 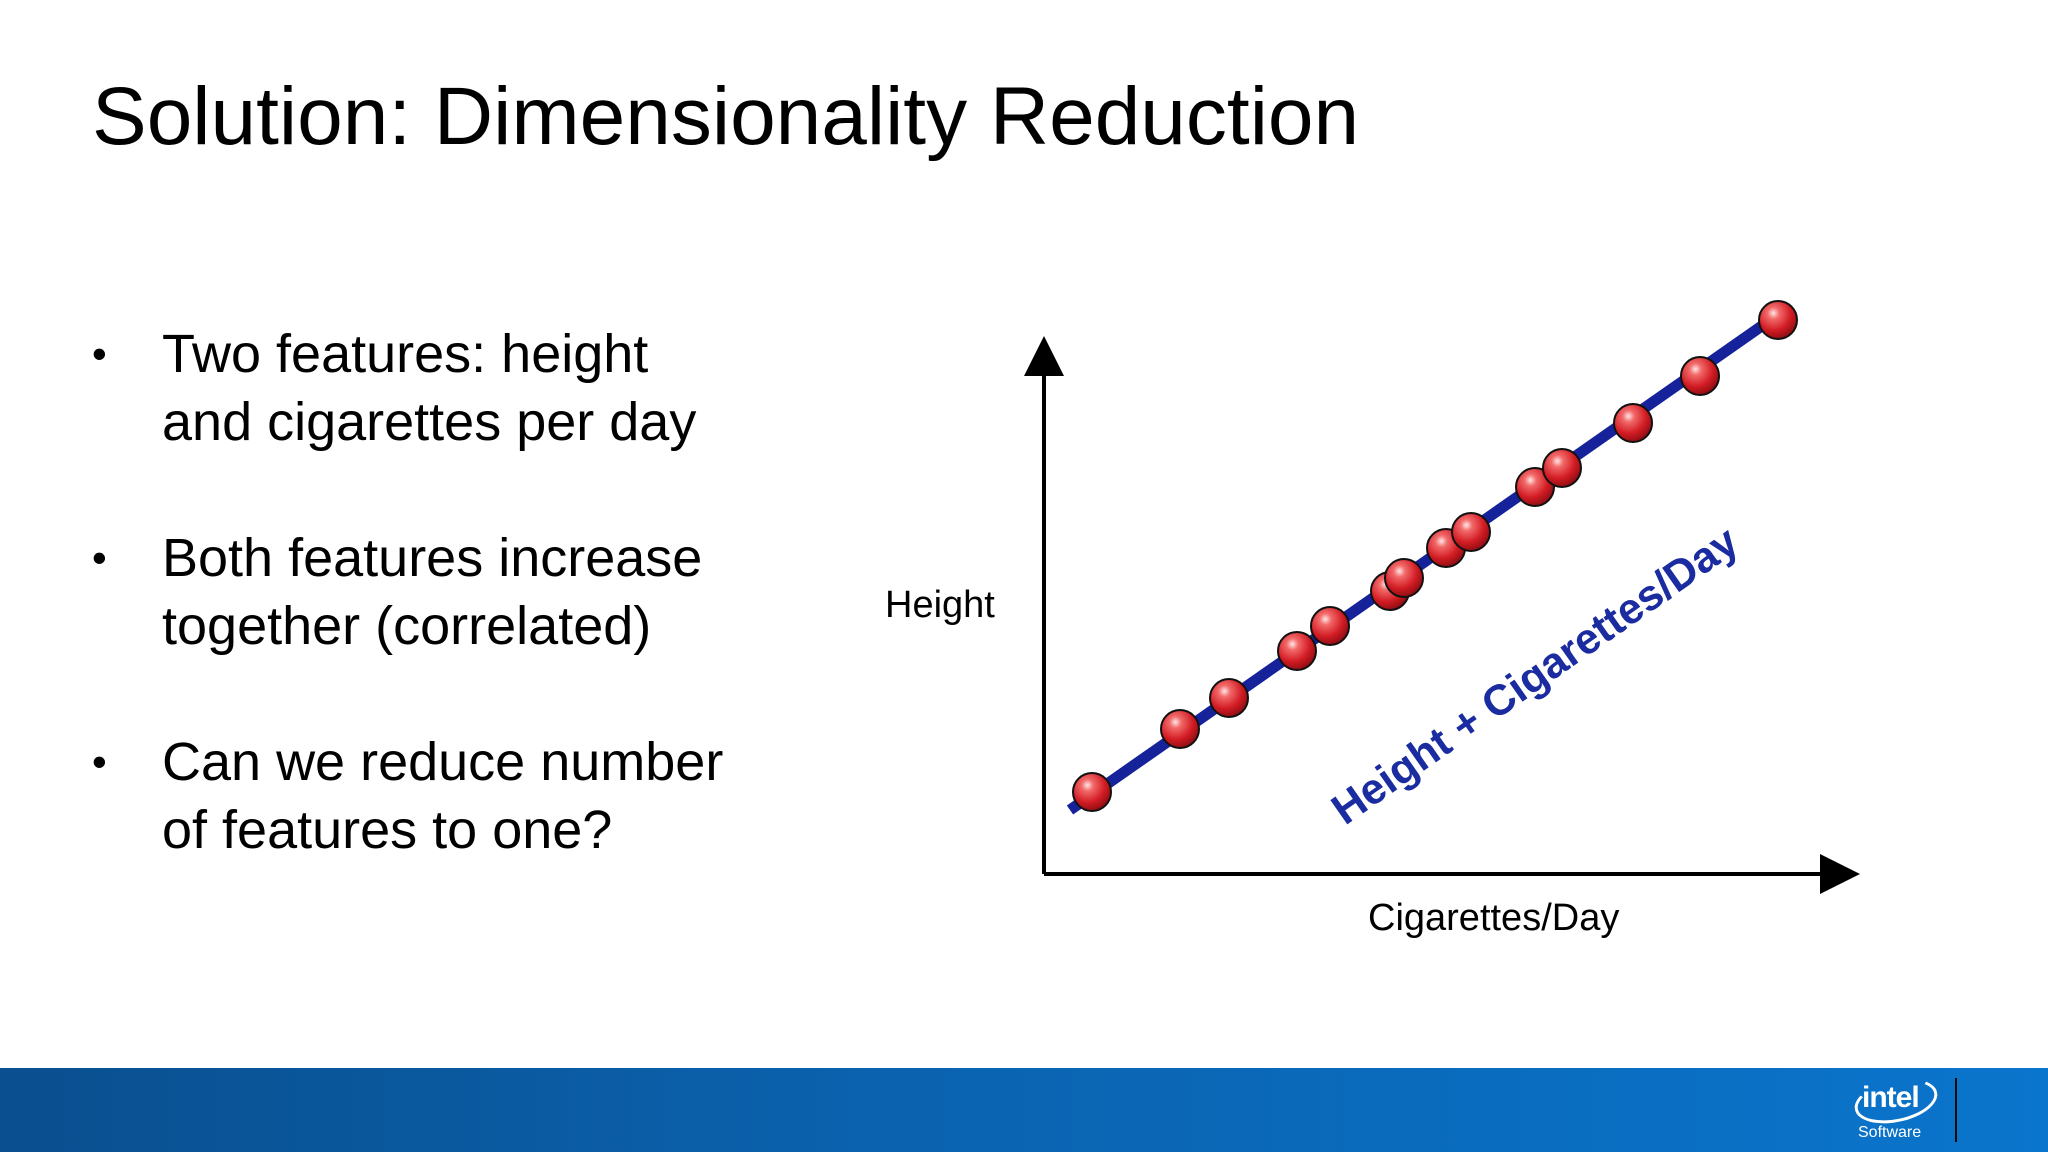 I want to click on footer-divider, so click(x=1956, y=1110).